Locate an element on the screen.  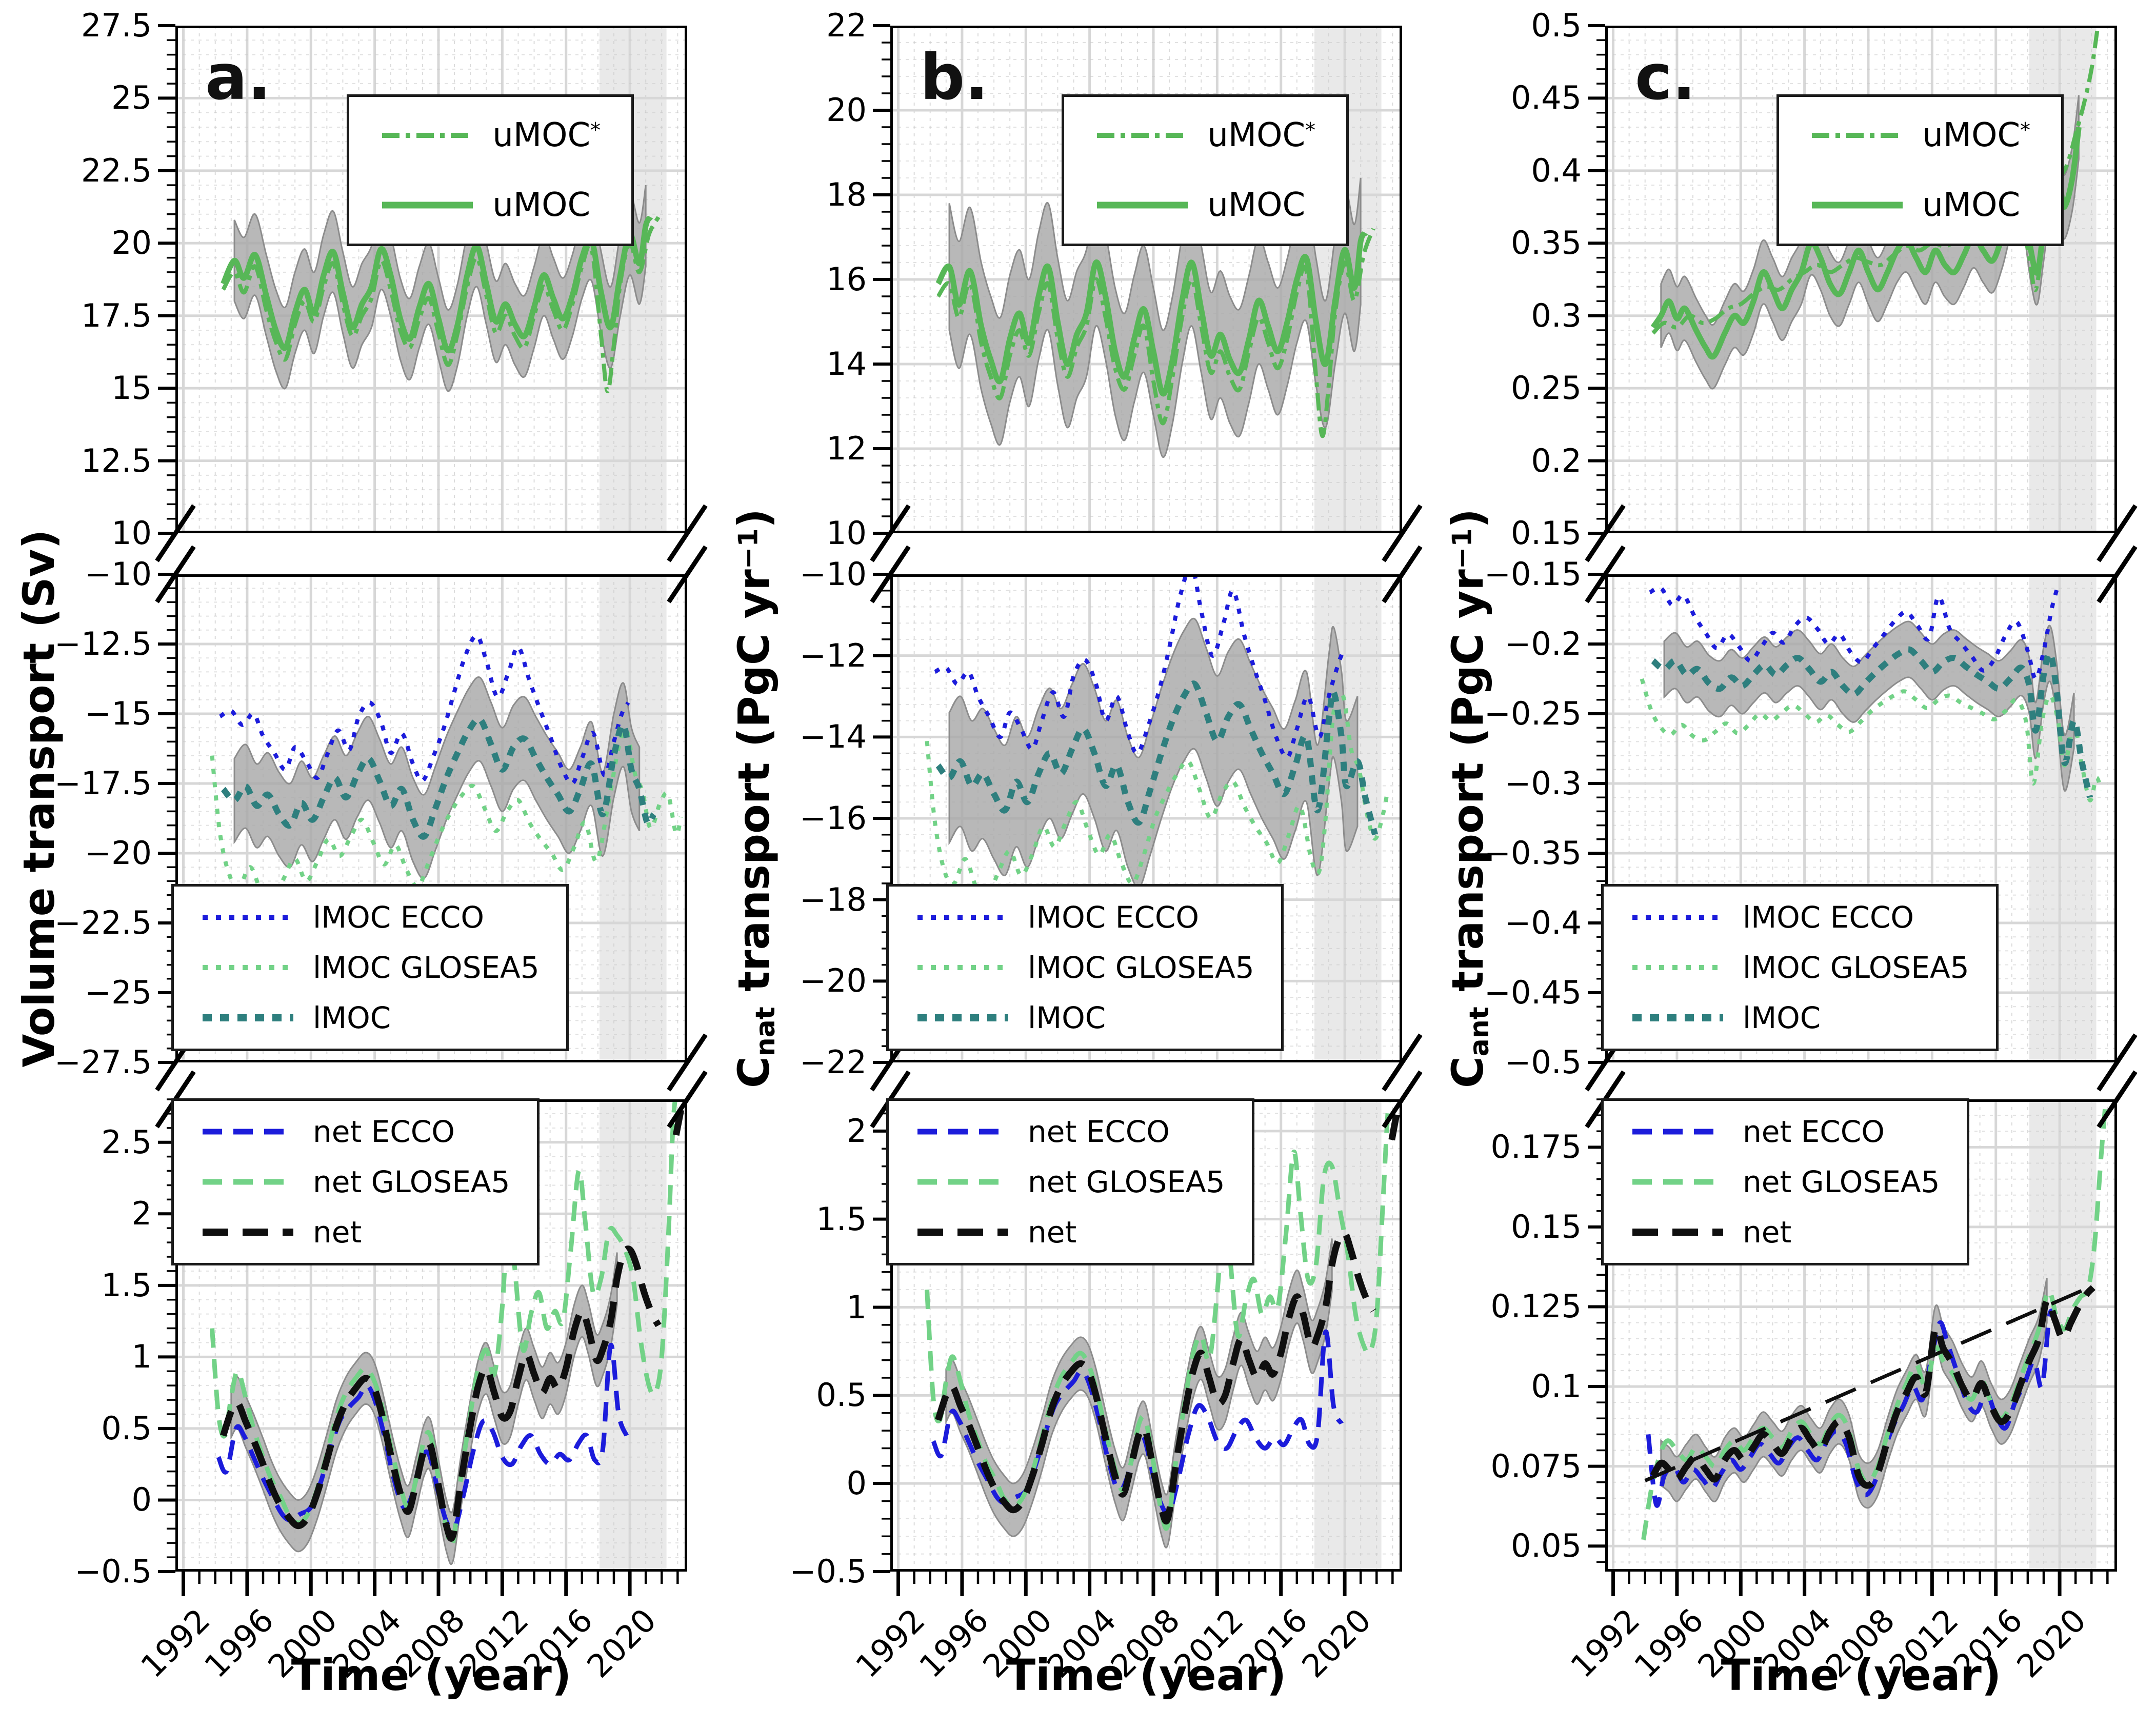
series-lmoc-glosea5 is located at coordinates (446, 815).